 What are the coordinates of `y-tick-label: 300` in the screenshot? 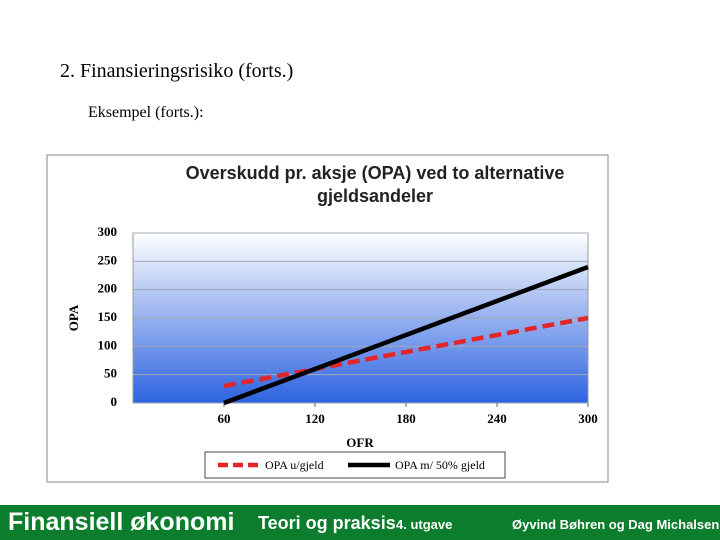 It's located at (108, 231).